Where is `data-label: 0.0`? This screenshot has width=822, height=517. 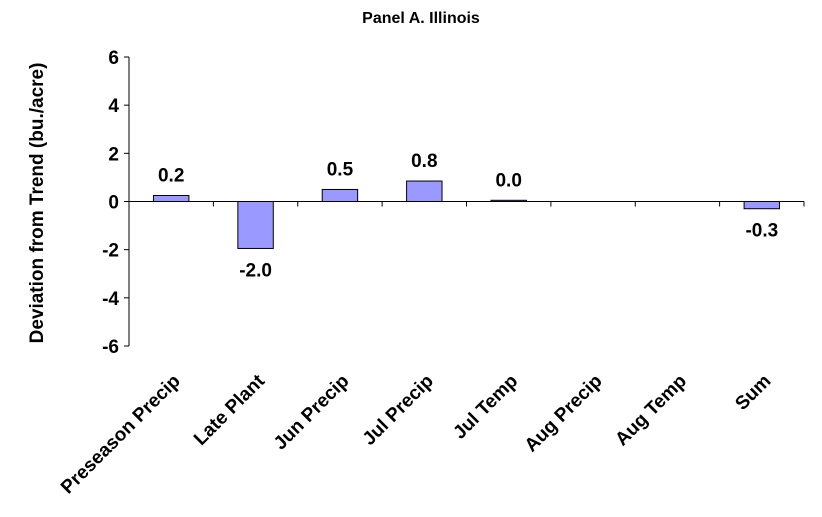
data-label: 0.0 is located at coordinates (508, 180).